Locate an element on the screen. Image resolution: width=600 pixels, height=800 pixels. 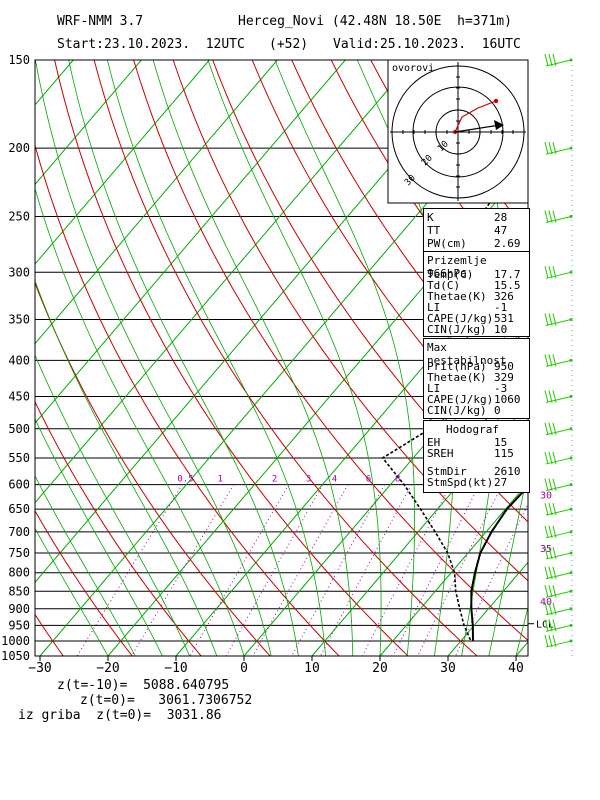
mixing-ratio-label: 2 is located at coordinates (274, 480).